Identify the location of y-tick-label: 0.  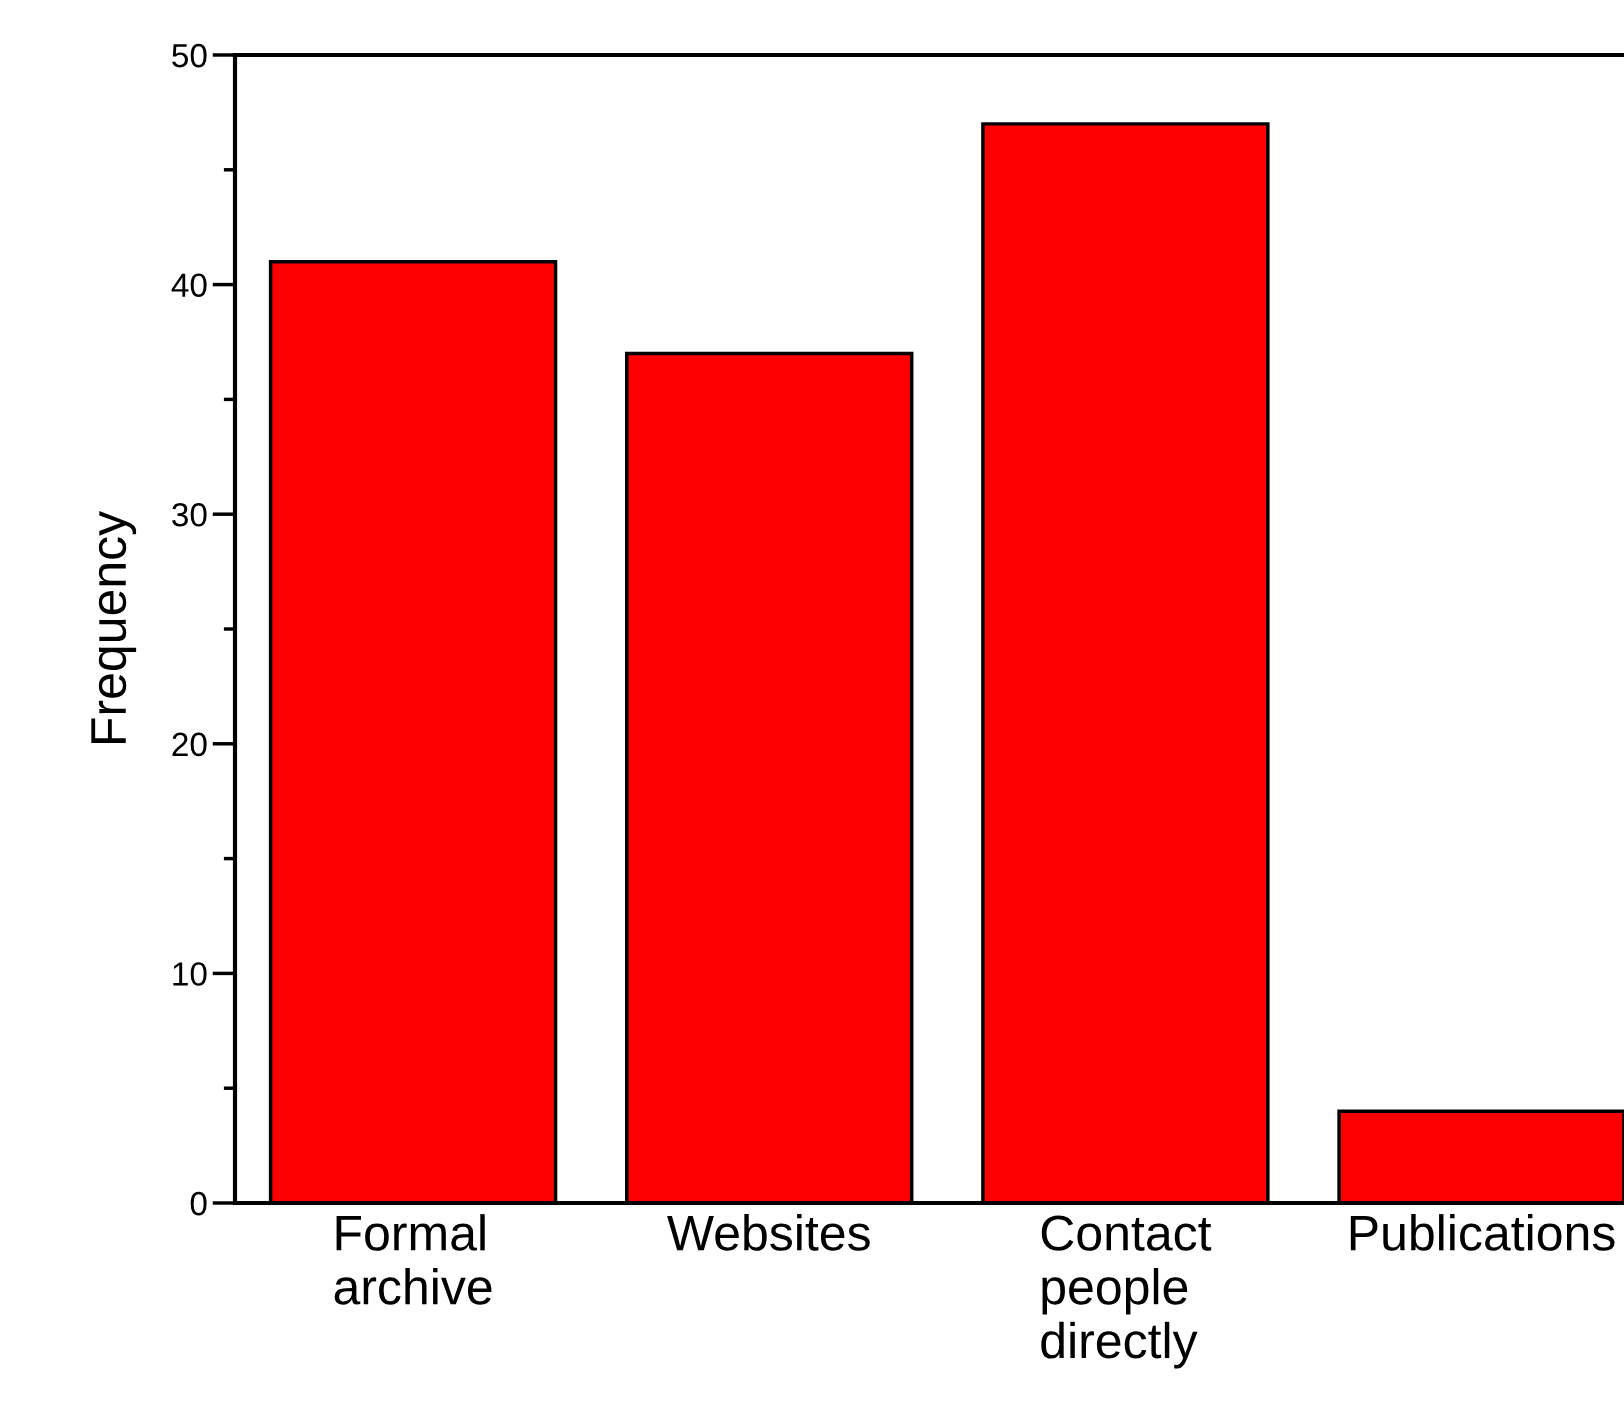
(198, 1203).